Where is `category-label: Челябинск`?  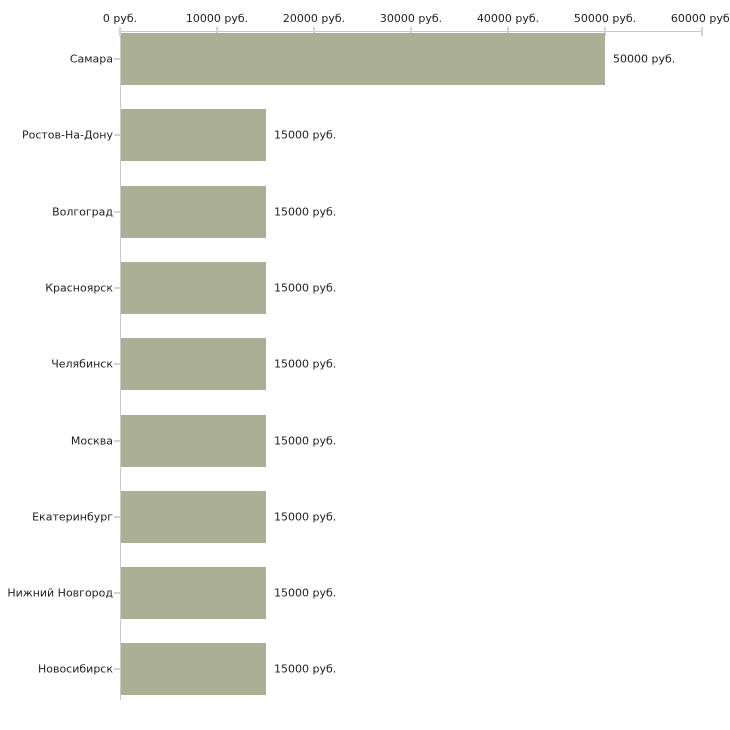
category-label: Челябинск is located at coordinates (82, 364).